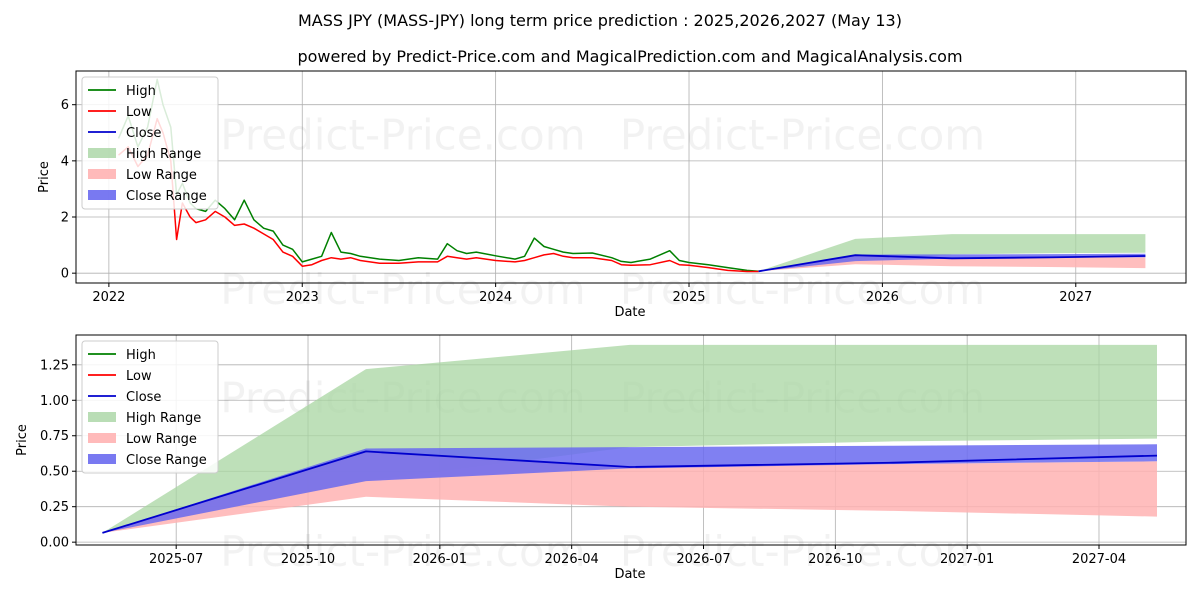 This screenshot has width=1200, height=600. What do you see at coordinates (161, 439) in the screenshot?
I see `bottom-legend-label: Low Range` at bounding box center [161, 439].